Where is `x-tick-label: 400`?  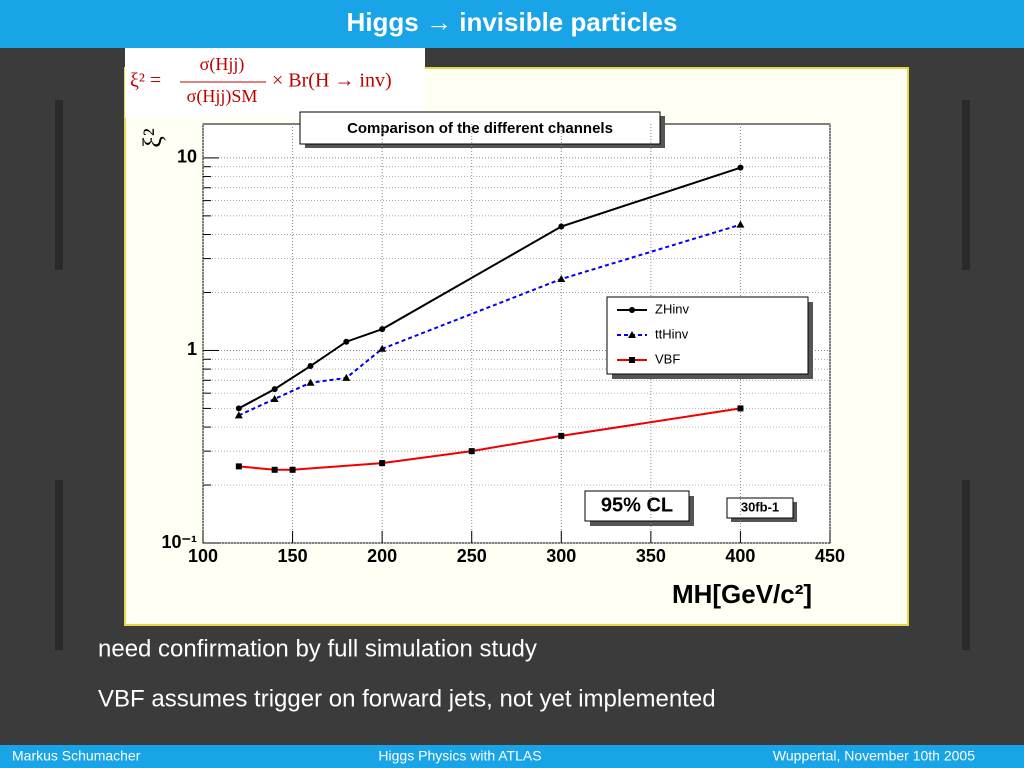
x-tick-label: 400 is located at coordinates (740, 556).